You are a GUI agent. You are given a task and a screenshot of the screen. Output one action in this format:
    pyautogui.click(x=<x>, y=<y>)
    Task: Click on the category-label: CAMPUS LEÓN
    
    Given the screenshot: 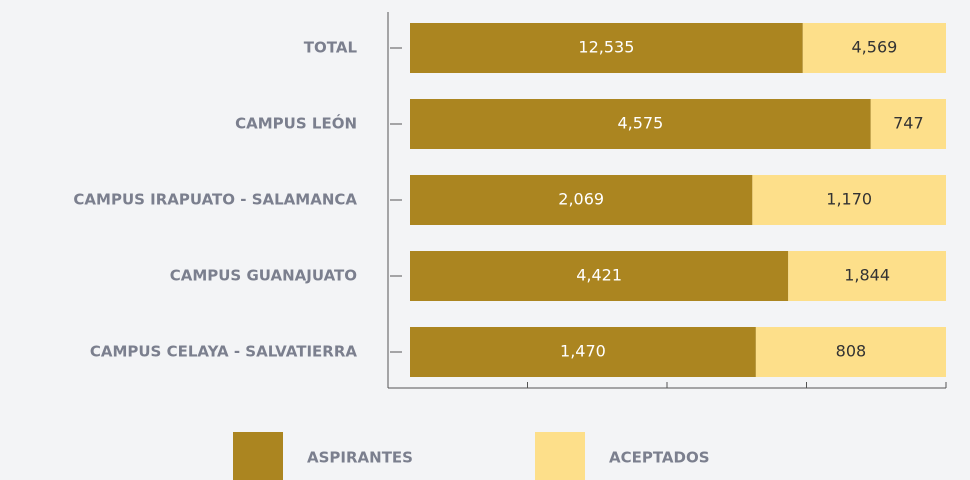 What is the action you would take?
    pyautogui.click(x=296, y=123)
    